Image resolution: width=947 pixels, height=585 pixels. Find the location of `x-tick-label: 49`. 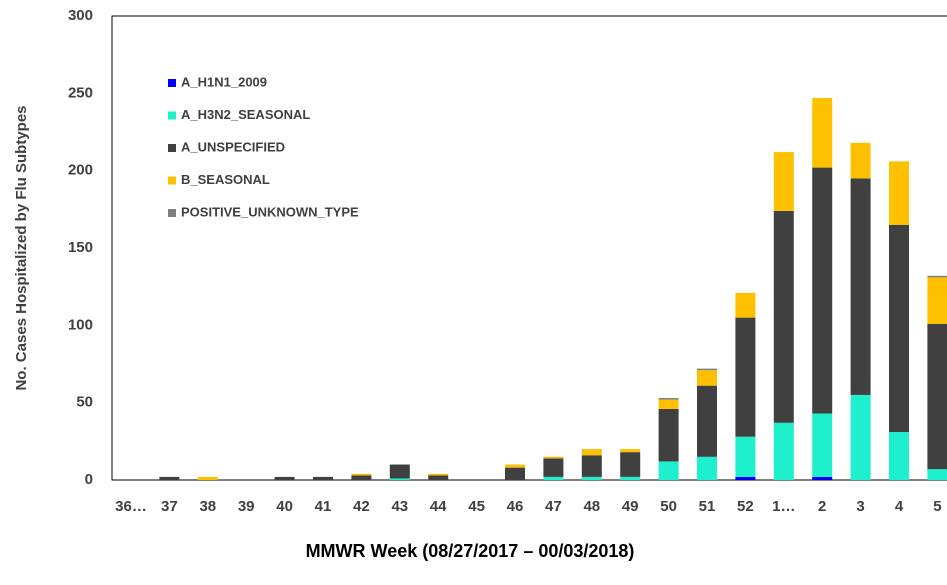

x-tick-label: 49 is located at coordinates (630, 506).